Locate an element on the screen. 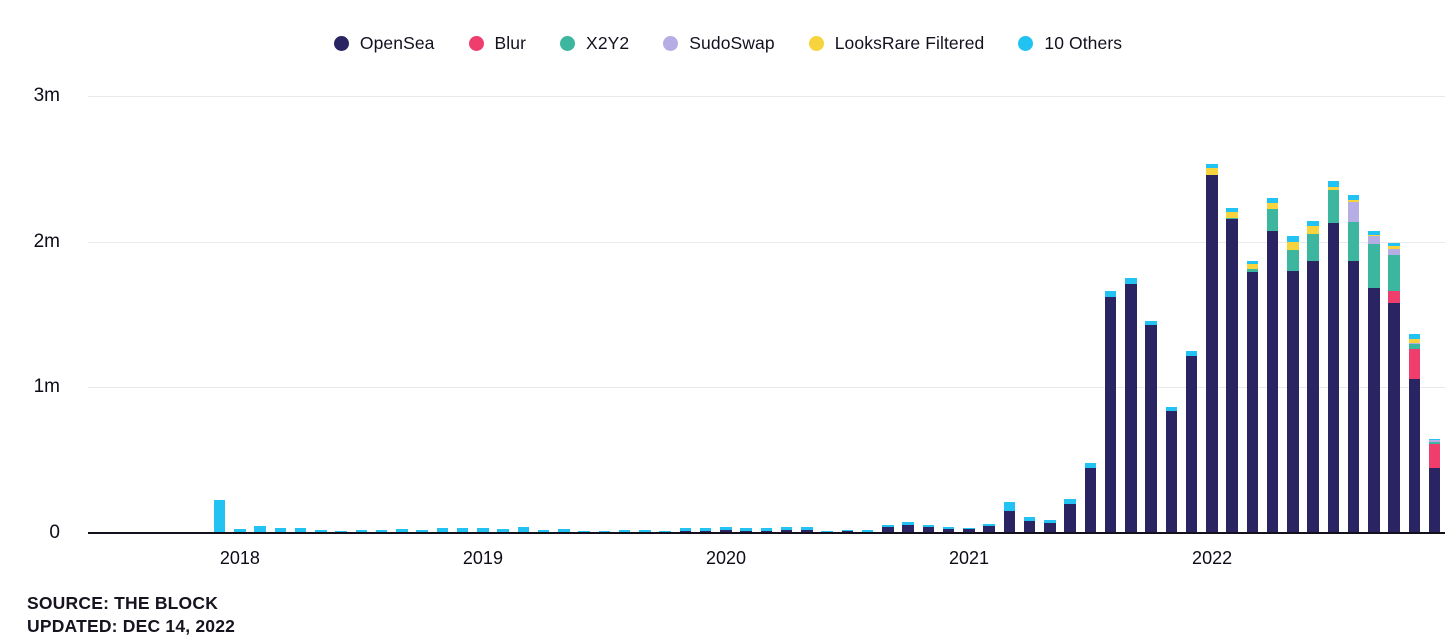  segment-sudoswap is located at coordinates (1394, 252).